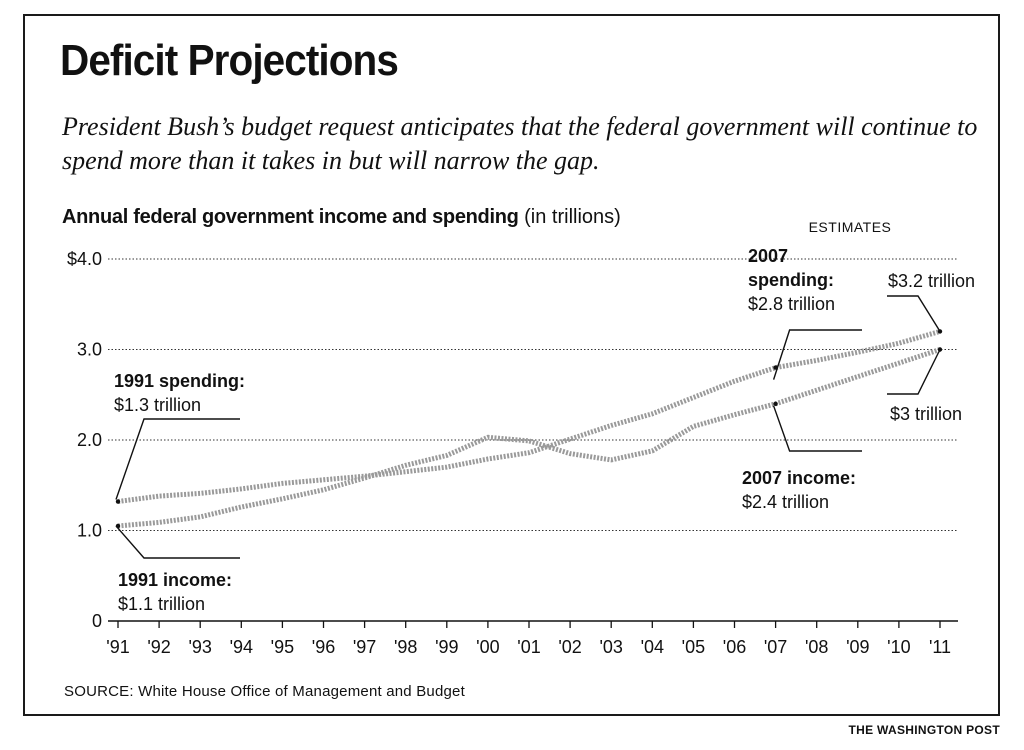 Image resolution: width=1024 pixels, height=750 pixels. Describe the element at coordinates (117, 647) in the screenshot. I see `x-tick-label: '91` at that location.